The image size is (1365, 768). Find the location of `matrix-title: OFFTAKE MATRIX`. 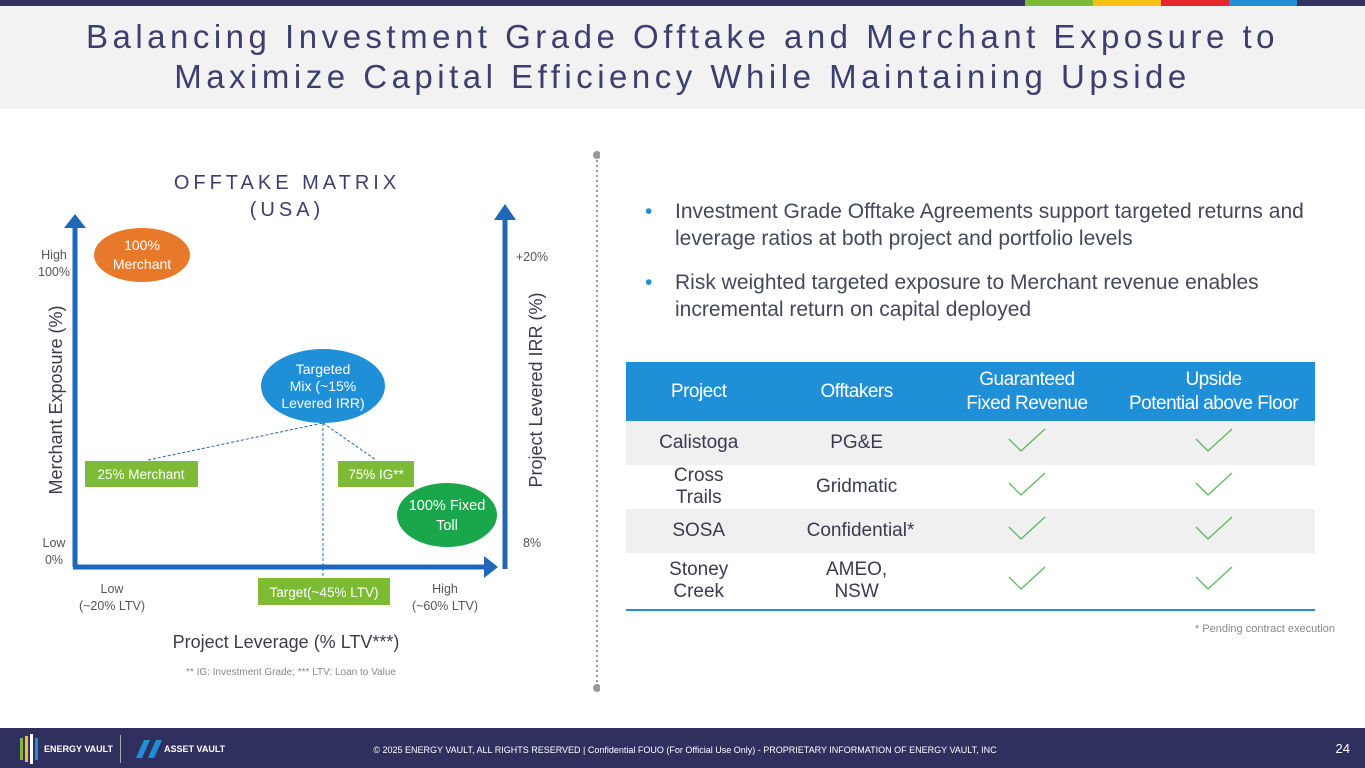

matrix-title: OFFTAKE MATRIX is located at coordinates (287, 183).